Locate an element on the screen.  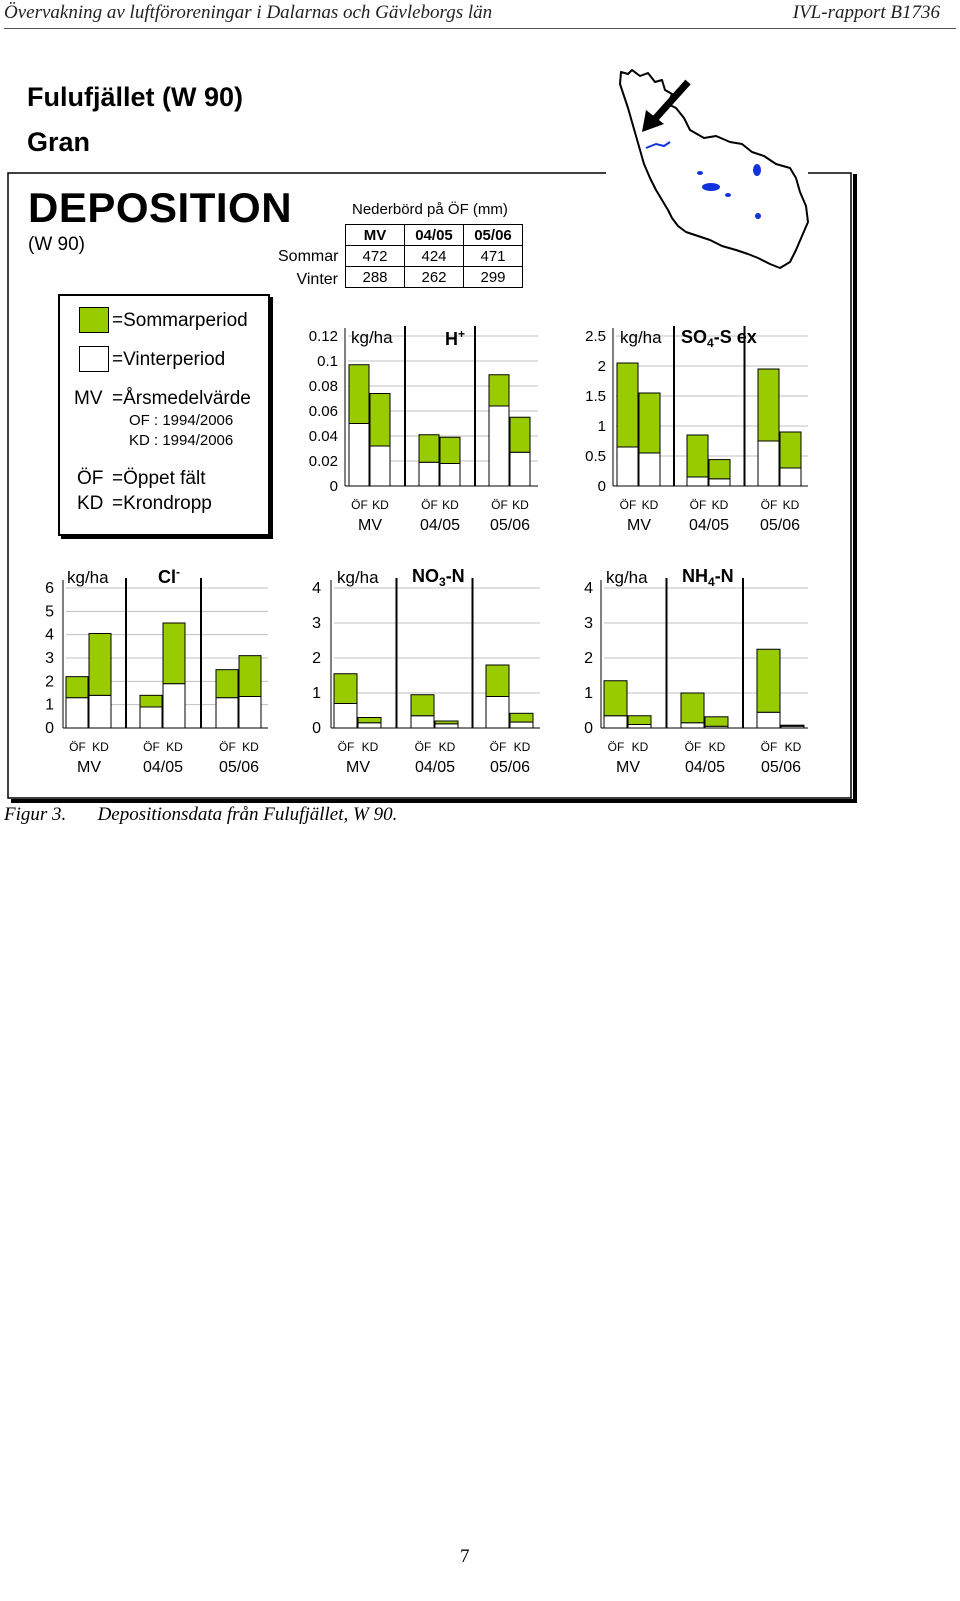
y-tick-label: 1.5 is located at coordinates (595, 396).